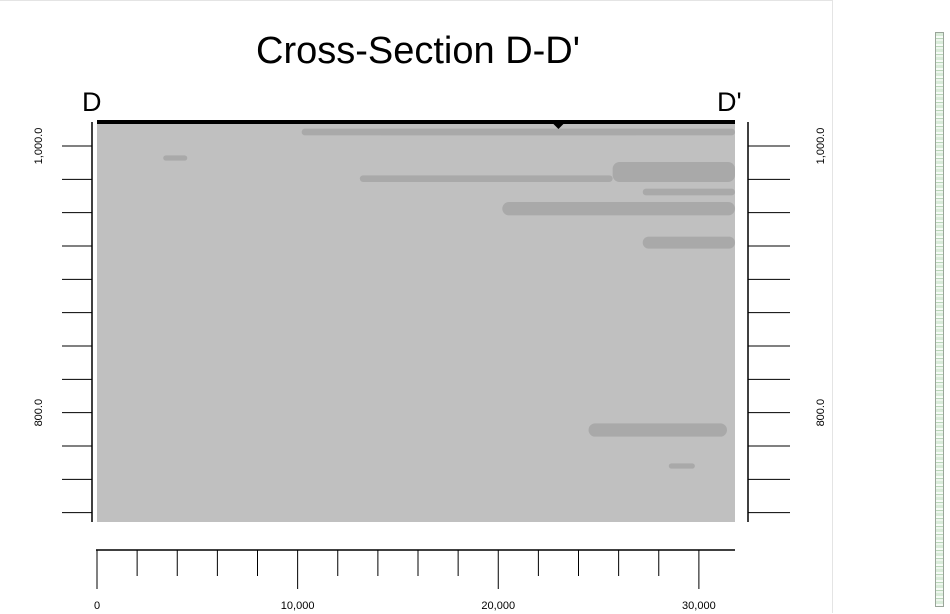 The height and width of the screenshot is (614, 950). I want to click on left-elevation-axis: 1,000.0 800.0, so click(63, 322).